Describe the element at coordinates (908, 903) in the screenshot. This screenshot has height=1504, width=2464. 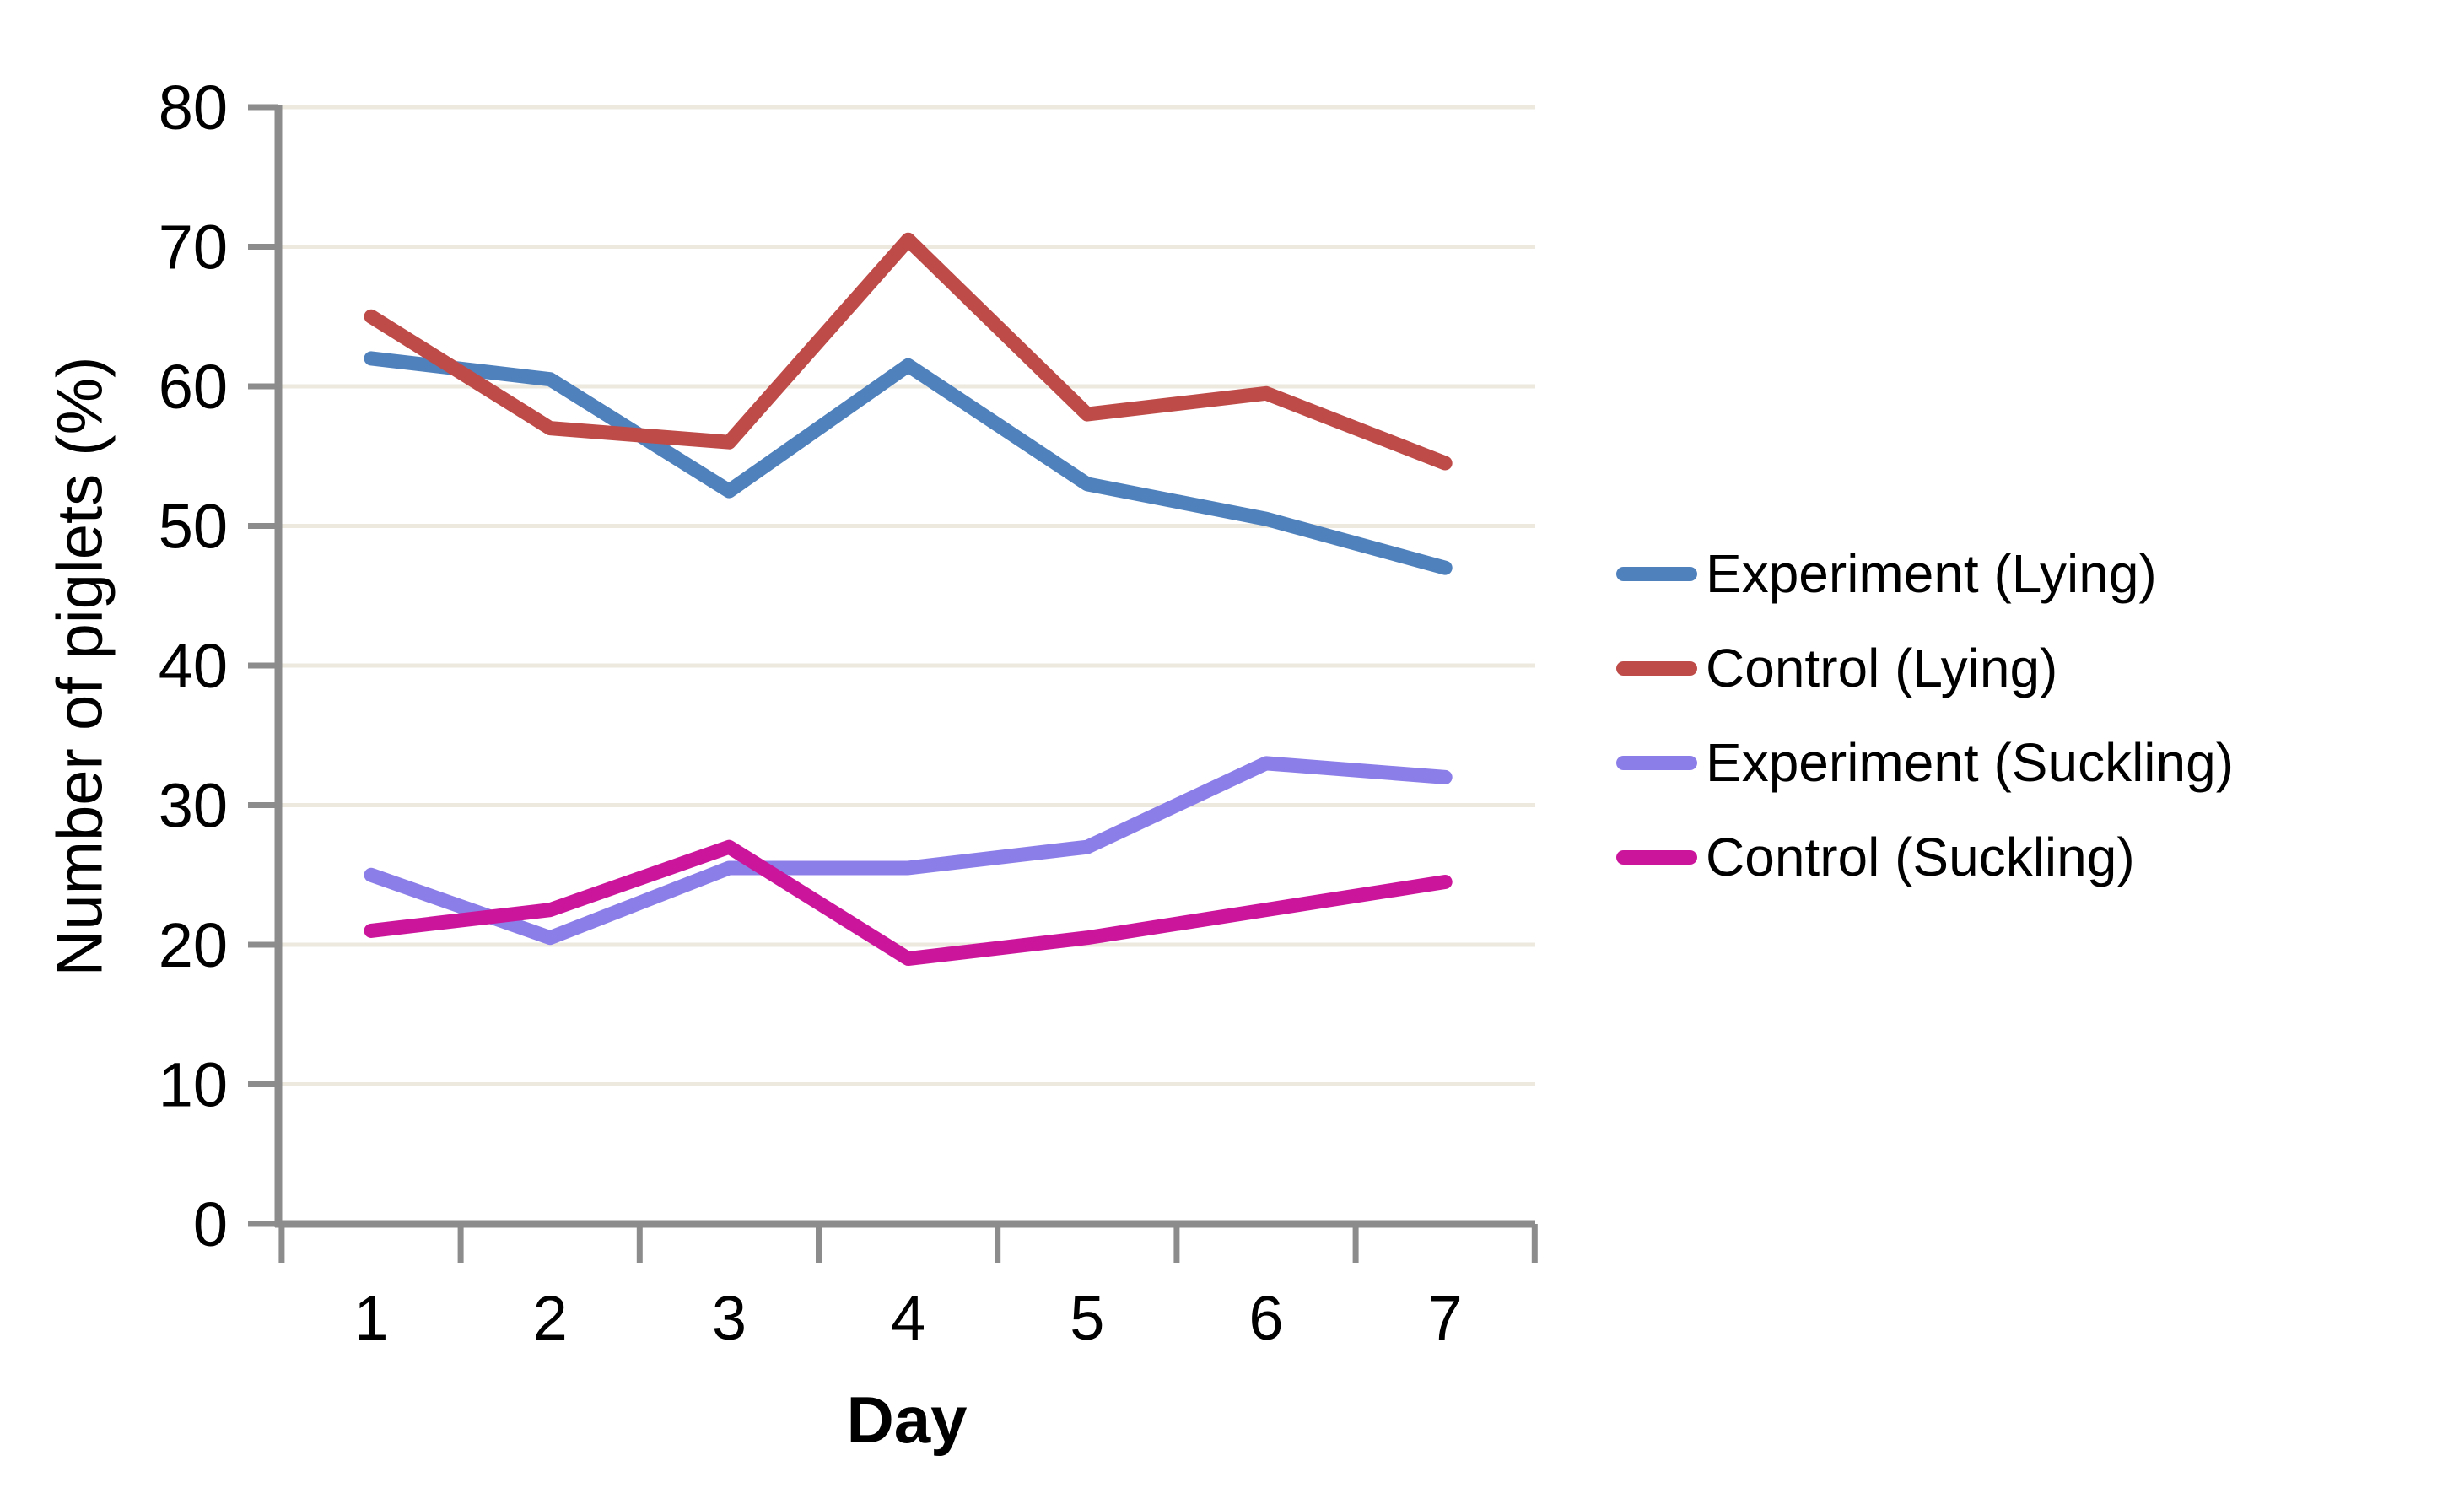
I see `series-line-control-suckling` at that location.